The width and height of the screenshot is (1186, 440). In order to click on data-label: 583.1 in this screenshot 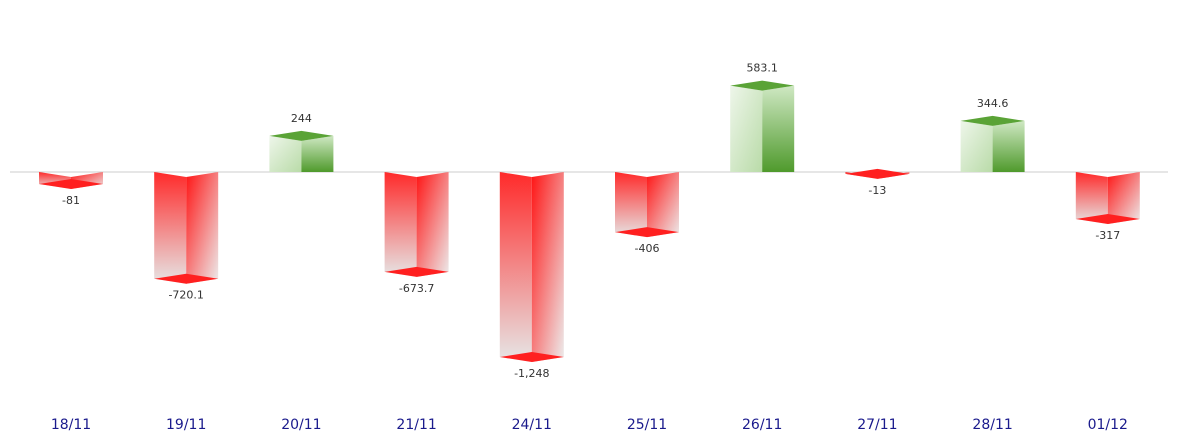, I will do `click(762, 68)`.